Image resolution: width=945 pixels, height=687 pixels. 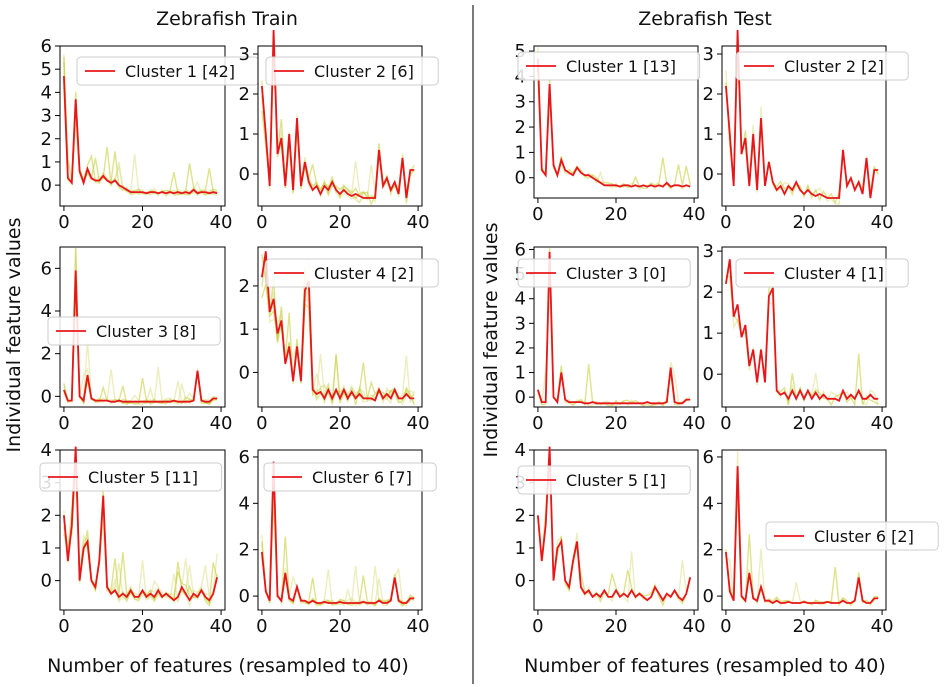 I want to click on member-trace, so click(x=140, y=348).